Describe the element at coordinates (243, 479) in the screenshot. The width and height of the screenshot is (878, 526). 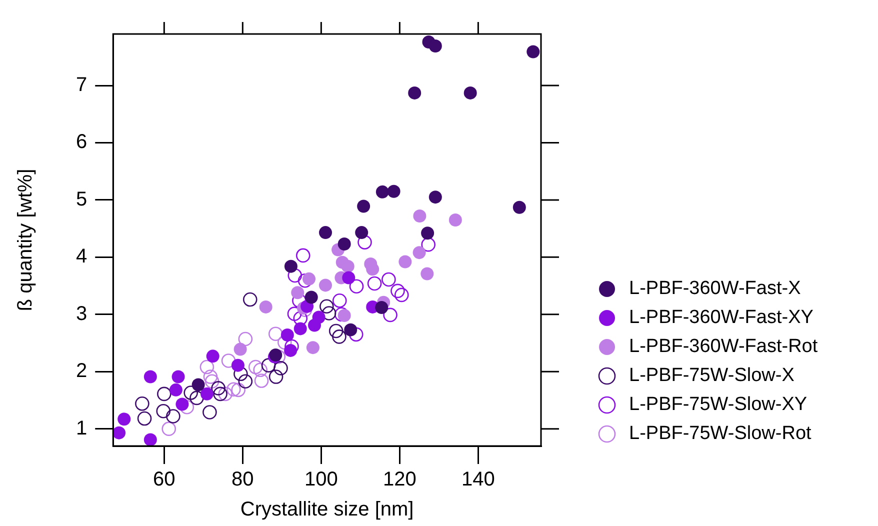
I see `x-tick-label: 80` at that location.